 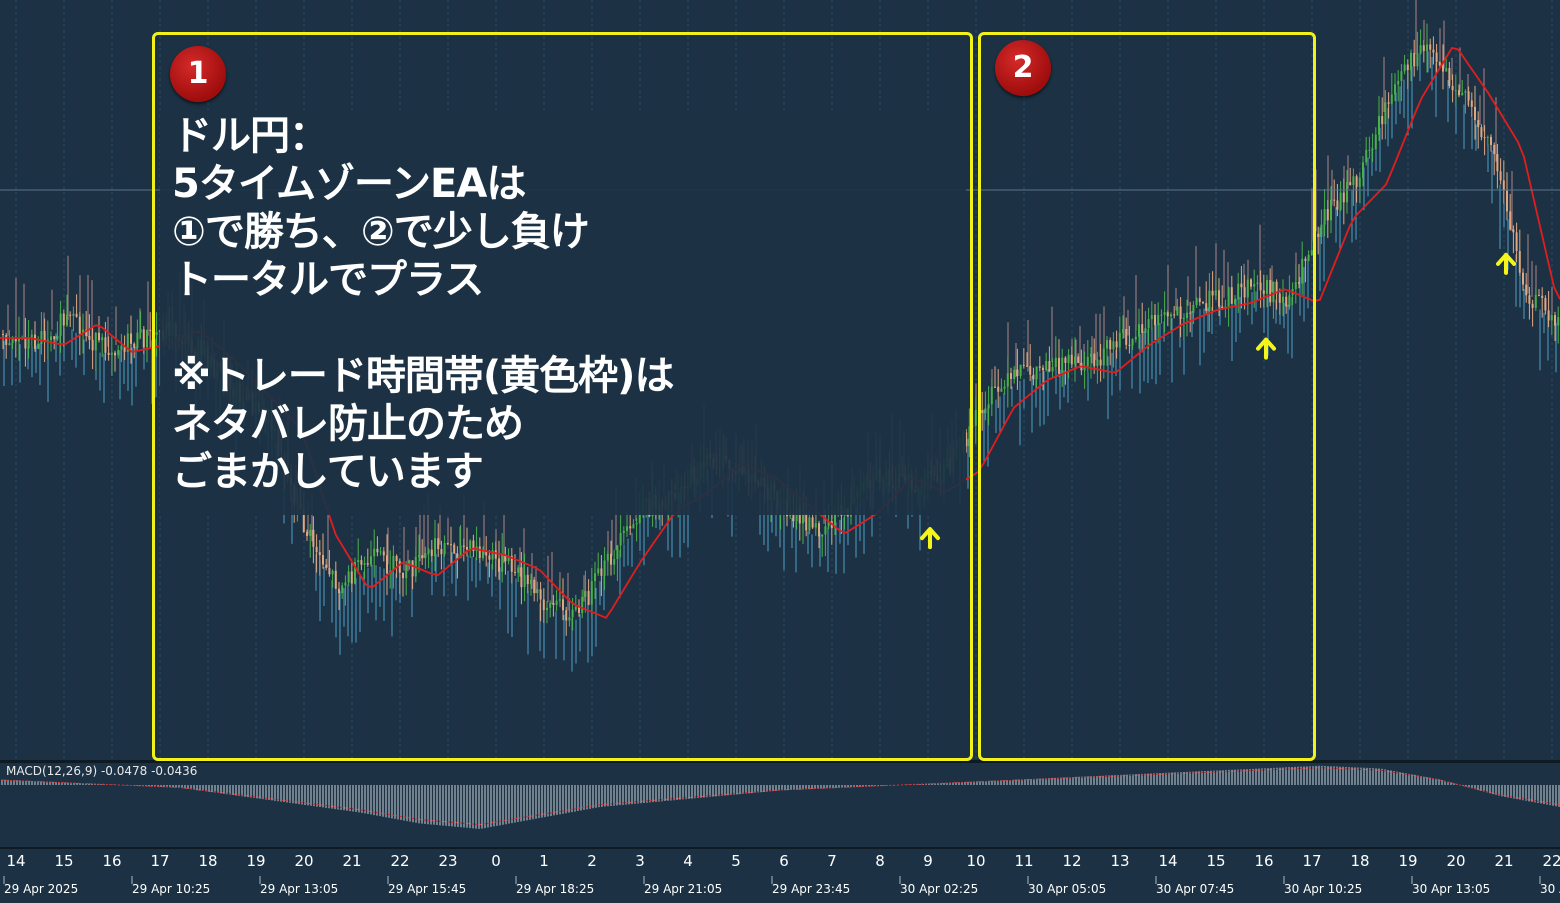 I want to click on hour-tick-label: 20, so click(x=1455, y=861).